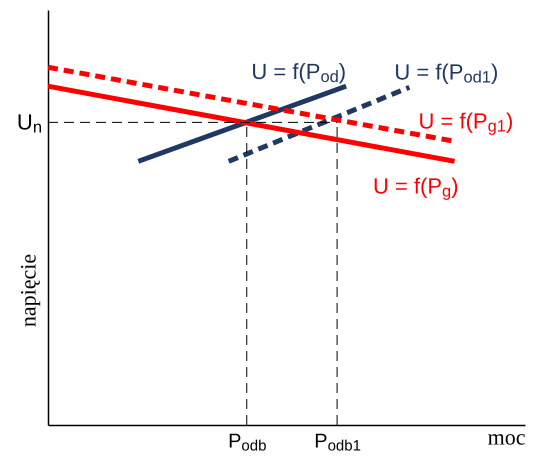 The image size is (544, 466). What do you see at coordinates (415, 187) in the screenshot?
I see `series-label: U = f(P$_{g}$)` at bounding box center [415, 187].